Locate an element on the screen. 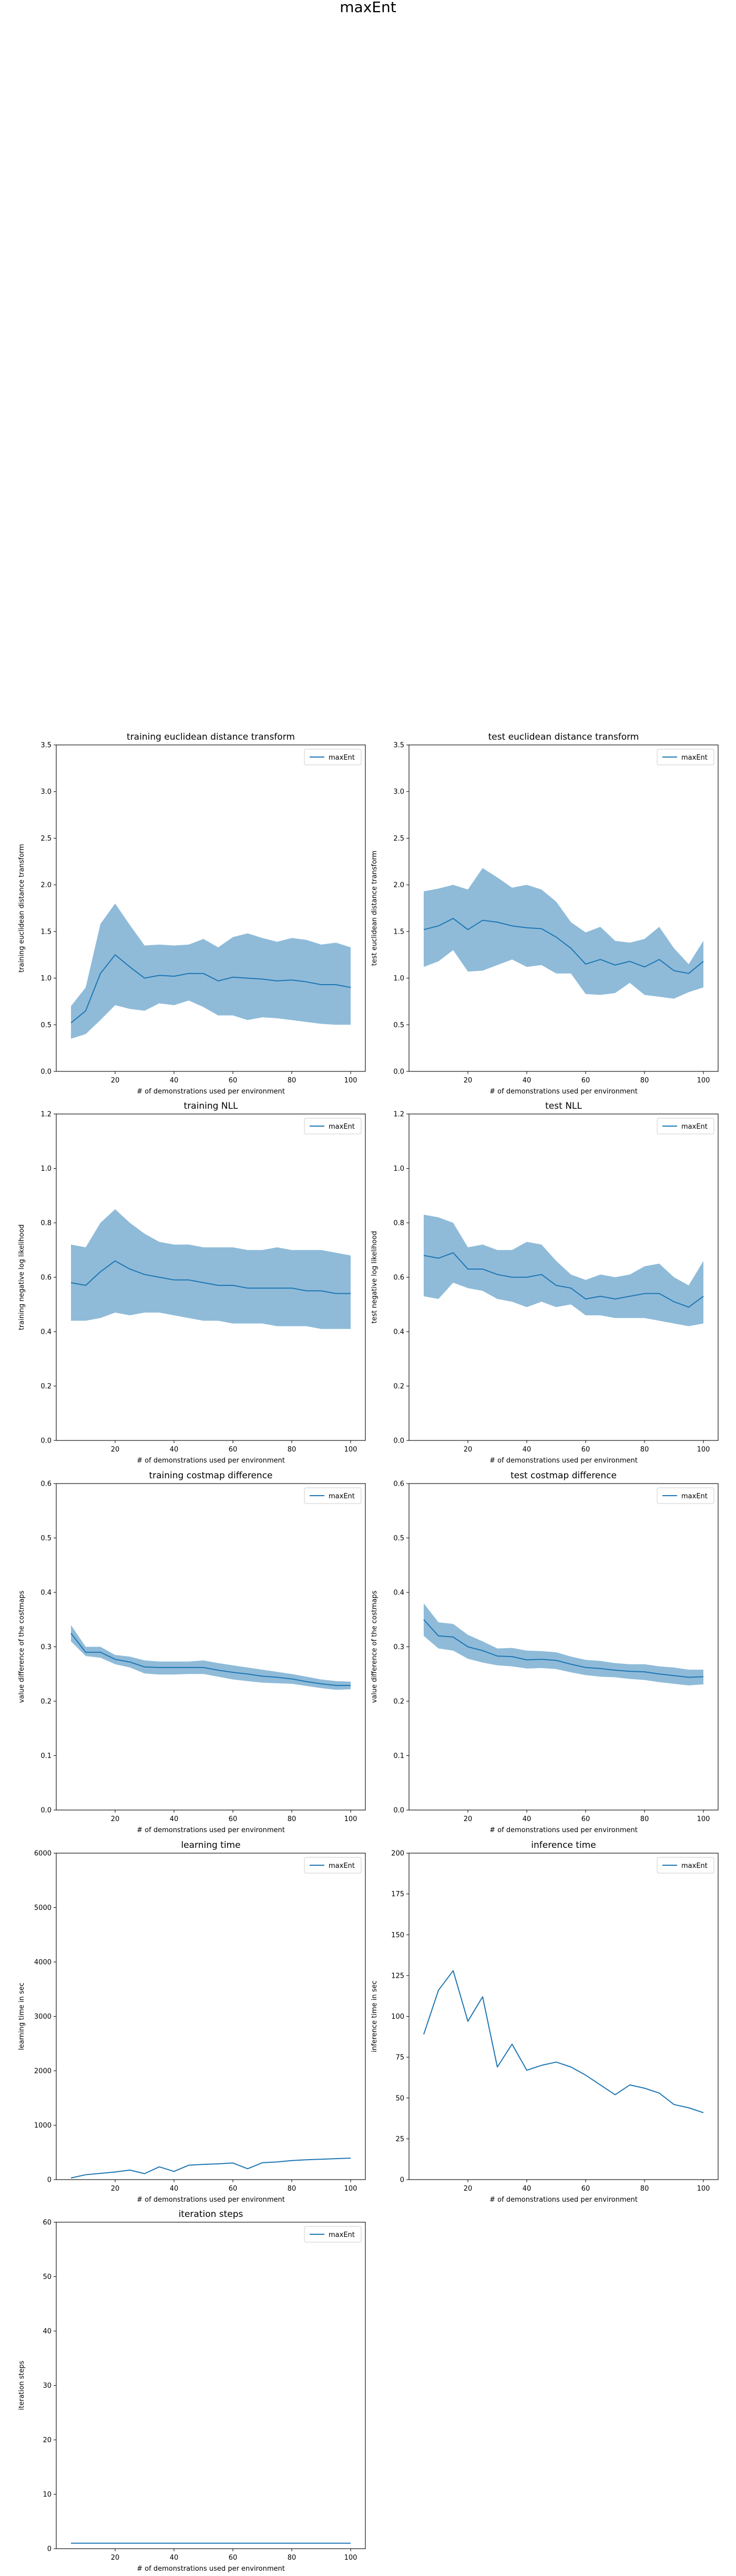 This screenshot has height=2576, width=736. subplot-title: test costmap difference is located at coordinates (563, 1475).